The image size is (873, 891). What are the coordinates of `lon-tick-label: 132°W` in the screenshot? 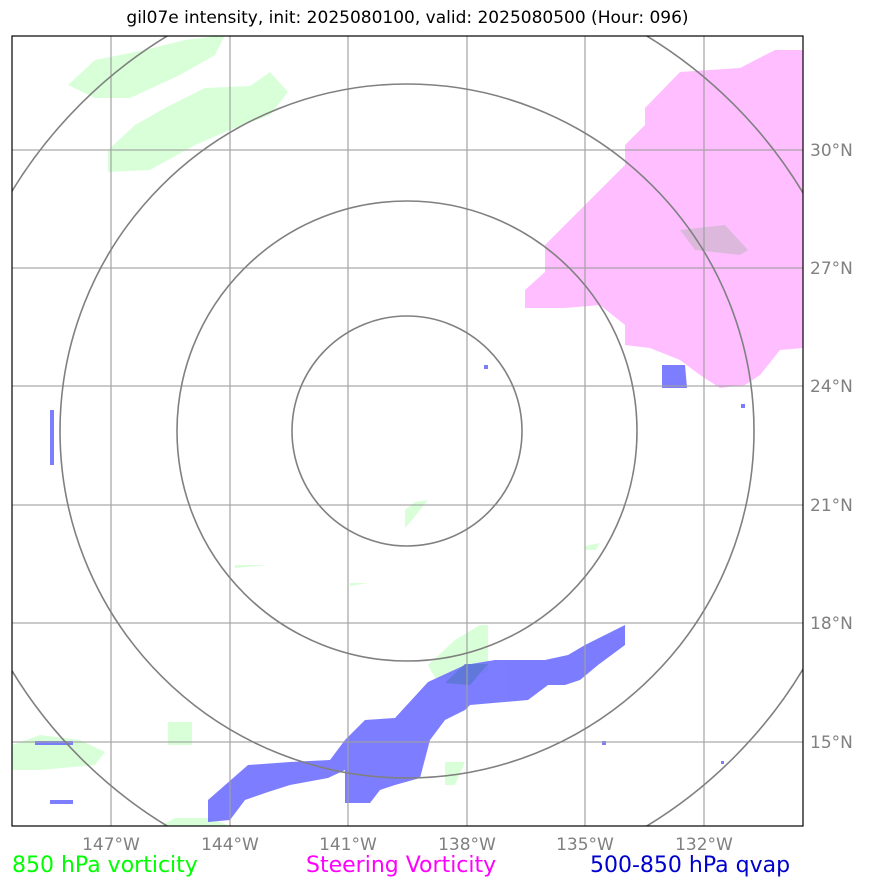 It's located at (704, 845).